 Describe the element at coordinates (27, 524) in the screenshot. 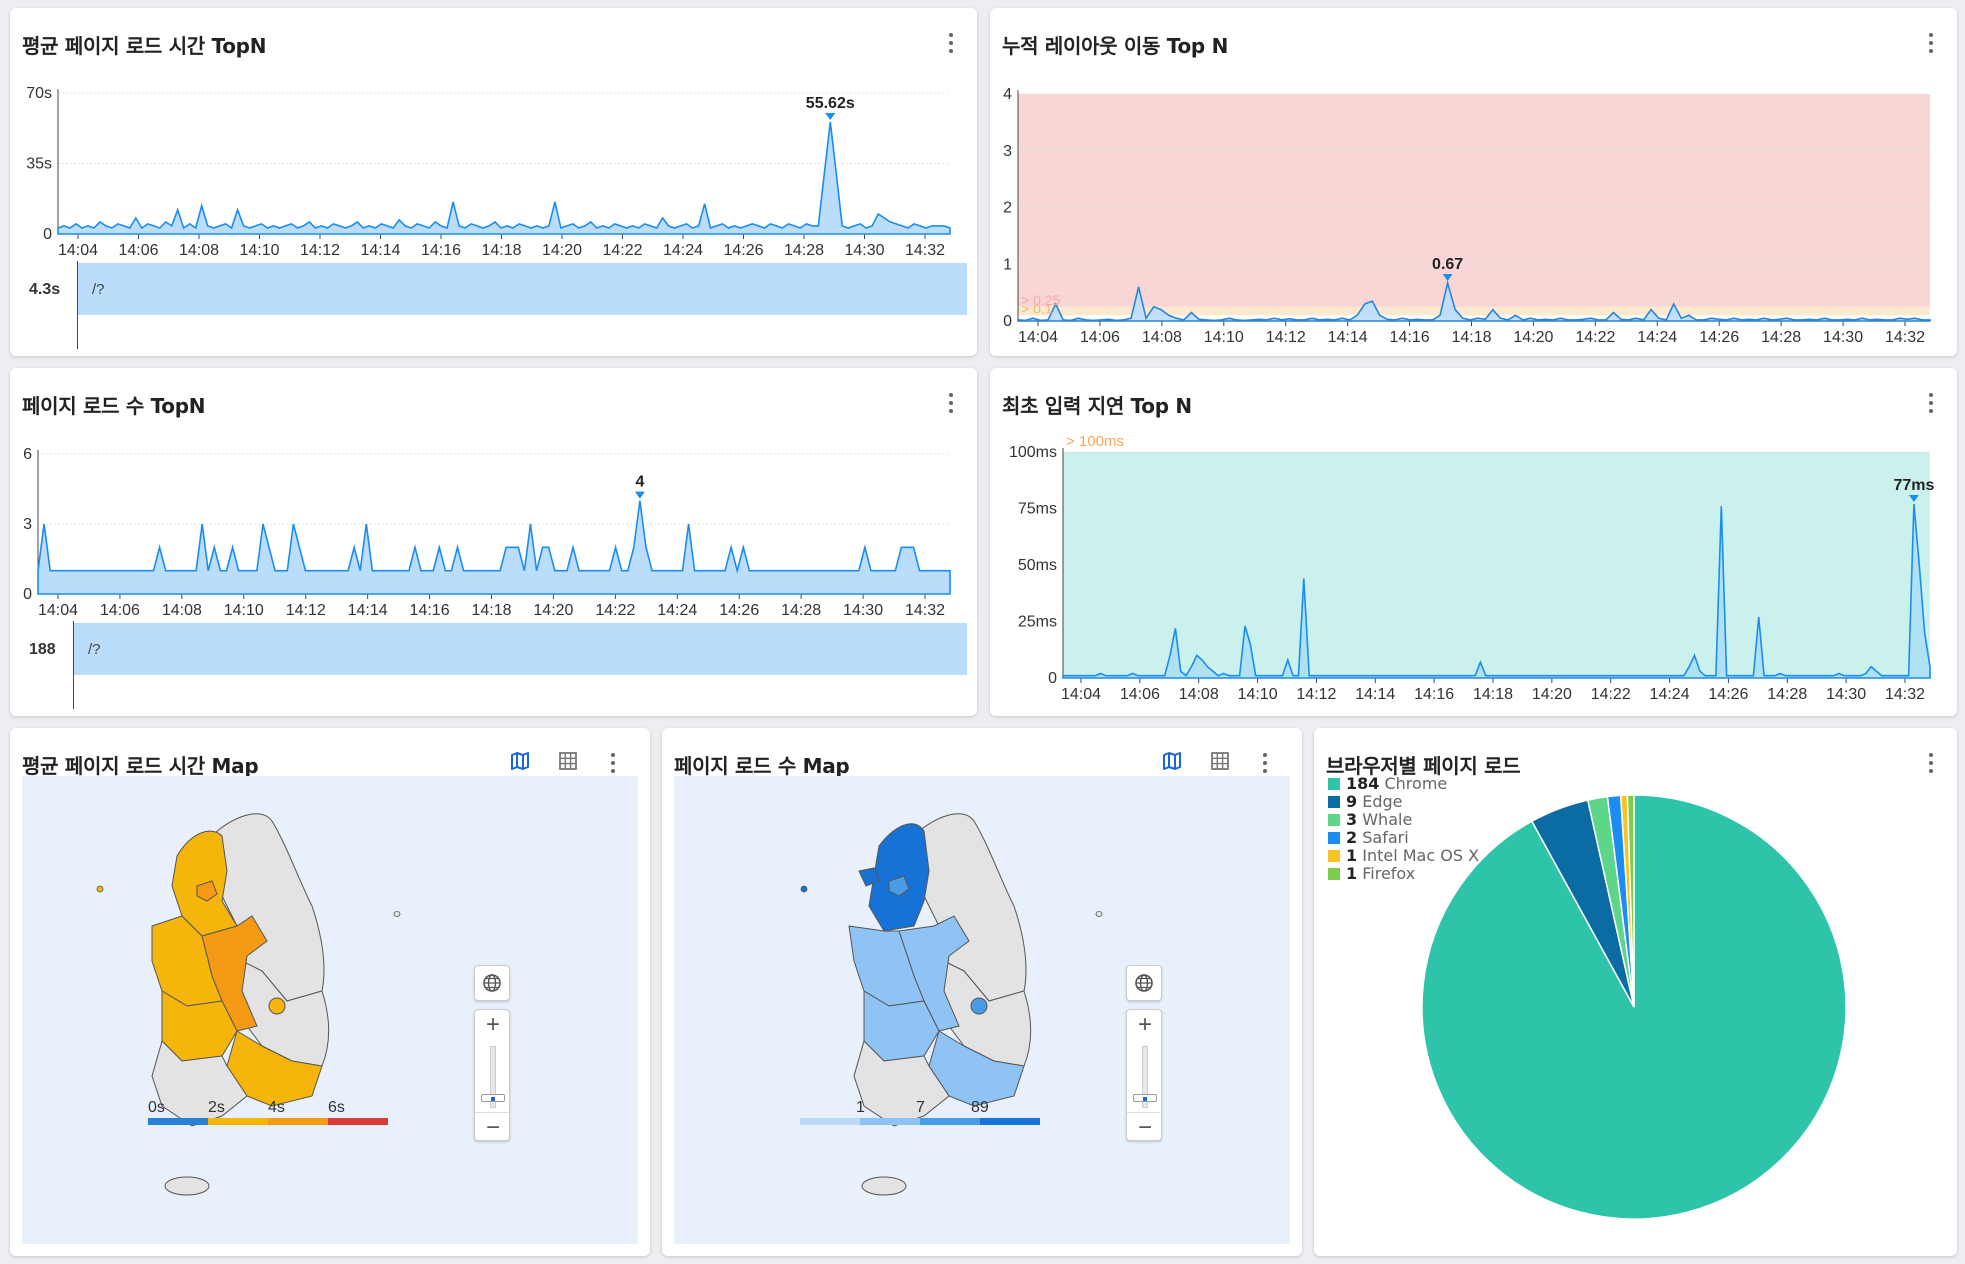

I see `y-tick-label: 3` at that location.